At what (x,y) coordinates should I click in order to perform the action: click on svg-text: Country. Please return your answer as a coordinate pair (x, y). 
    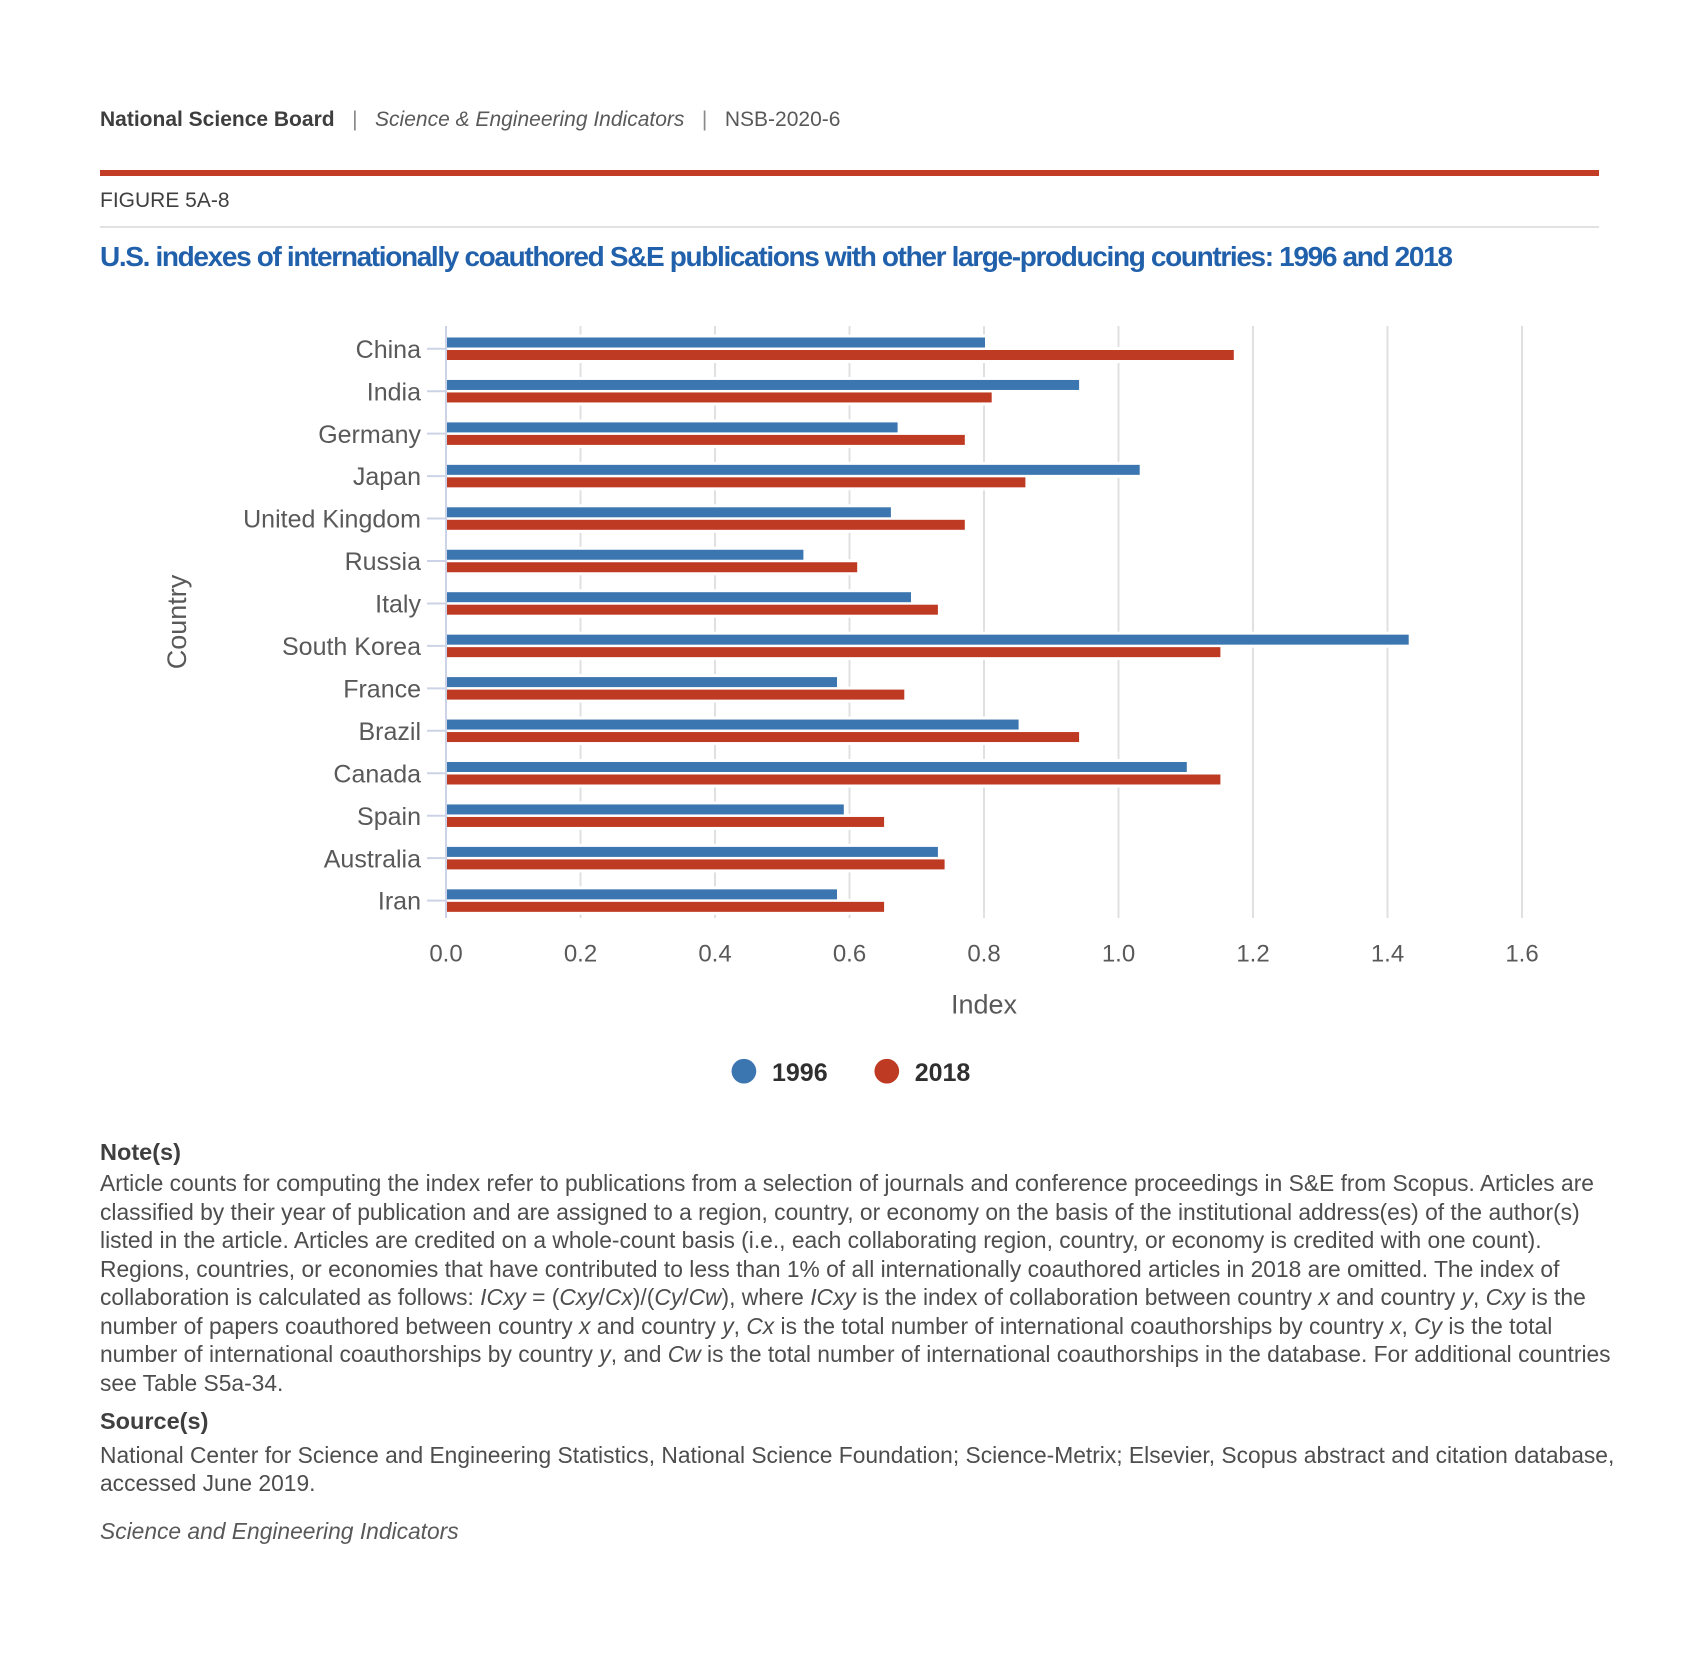
    Looking at the image, I should click on (177, 621).